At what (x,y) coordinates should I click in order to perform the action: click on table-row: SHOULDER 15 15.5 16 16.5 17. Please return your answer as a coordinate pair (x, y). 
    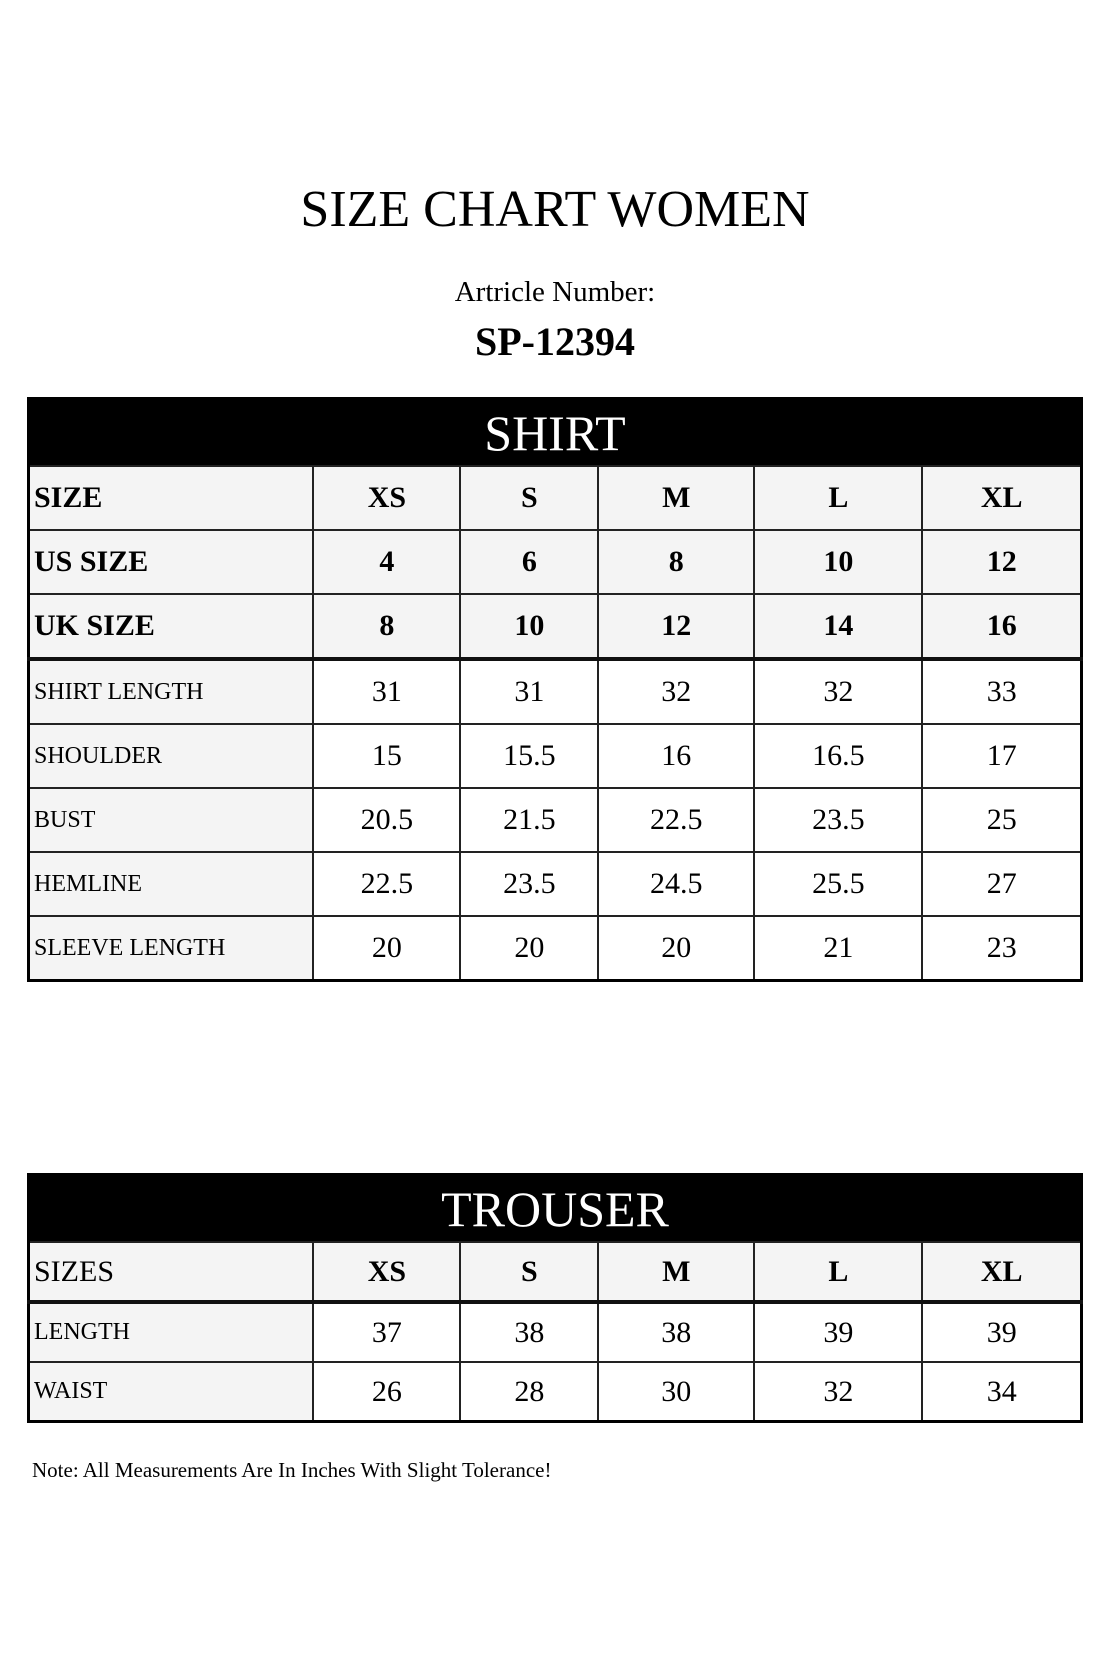
    Looking at the image, I should click on (555, 756).